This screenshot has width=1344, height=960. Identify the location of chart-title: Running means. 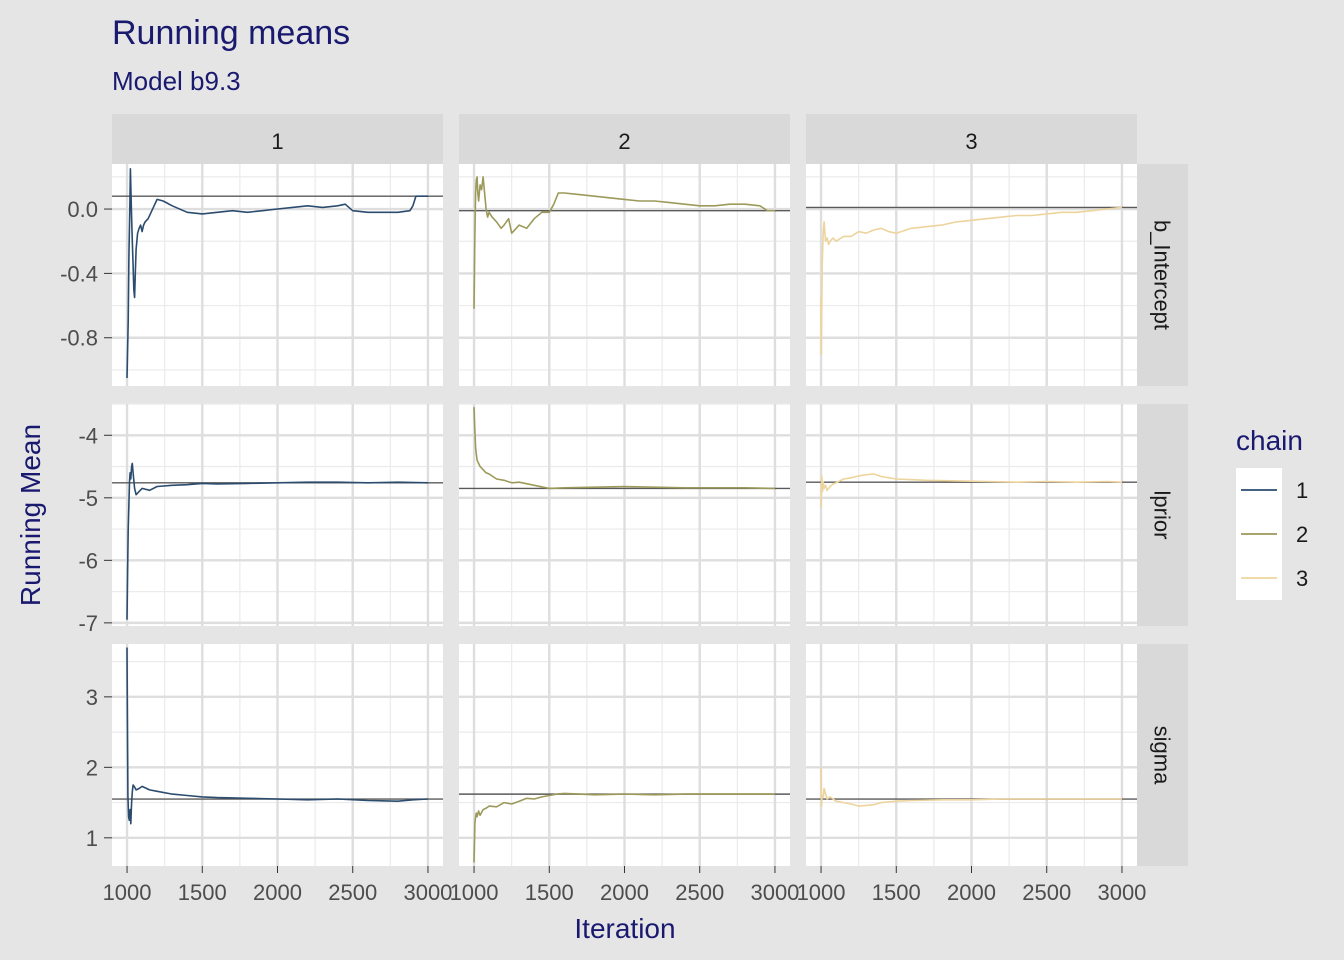
(231, 33).